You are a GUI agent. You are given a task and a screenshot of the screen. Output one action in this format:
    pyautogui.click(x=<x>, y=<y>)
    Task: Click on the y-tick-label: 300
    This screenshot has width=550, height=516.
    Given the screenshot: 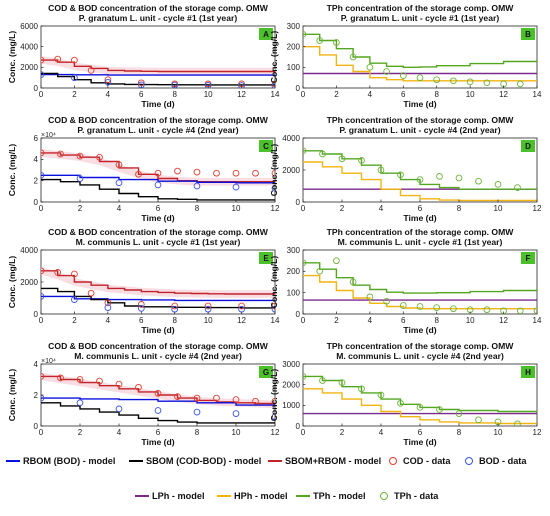 What is the action you would take?
    pyautogui.click(x=294, y=26)
    